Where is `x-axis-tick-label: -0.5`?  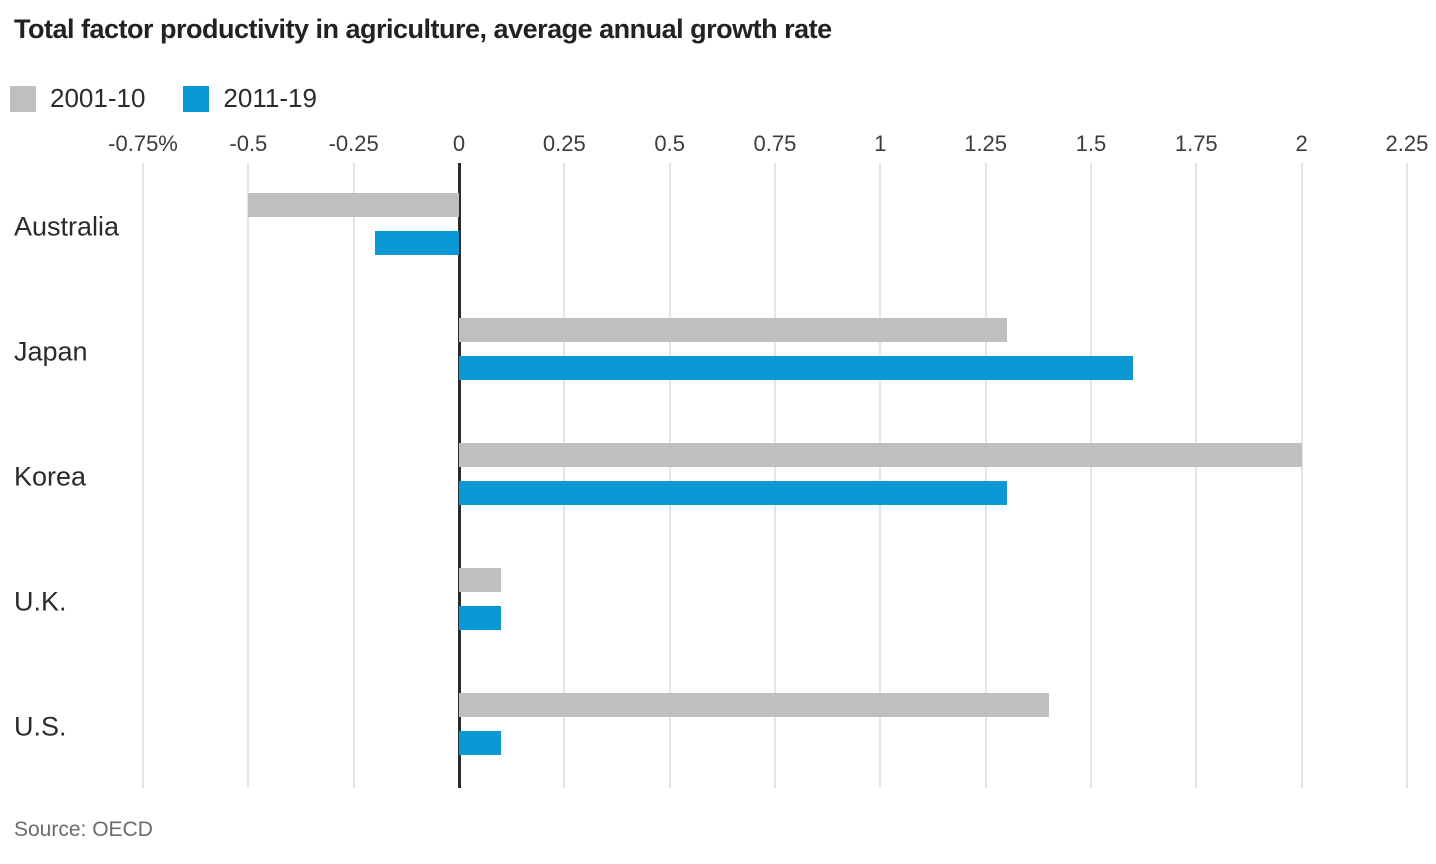
x-axis-tick-label: -0.5 is located at coordinates (248, 143).